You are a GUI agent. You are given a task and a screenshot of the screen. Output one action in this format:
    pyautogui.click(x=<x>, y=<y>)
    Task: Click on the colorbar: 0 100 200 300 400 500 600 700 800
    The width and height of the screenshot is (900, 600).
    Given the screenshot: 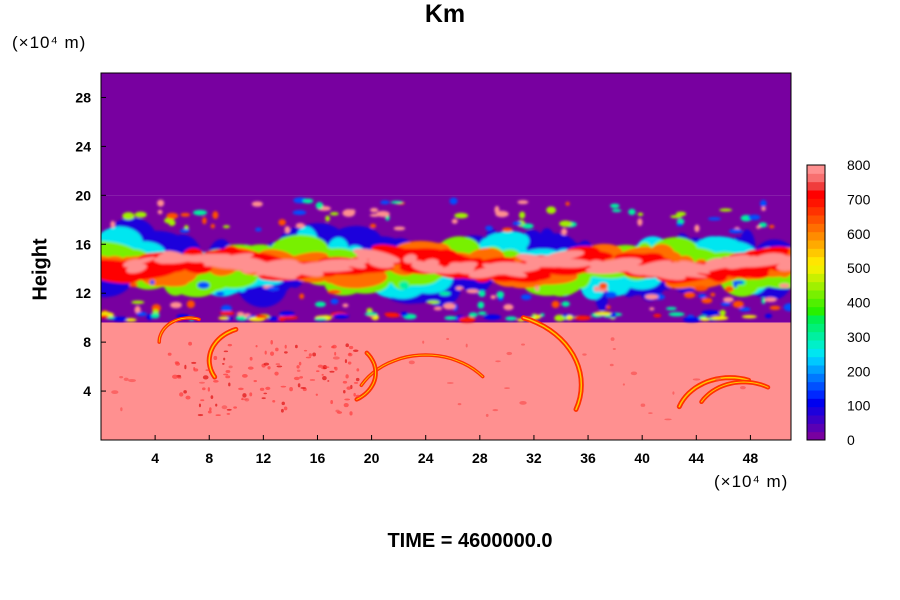 What is the action you would take?
    pyautogui.click(x=838, y=302)
    